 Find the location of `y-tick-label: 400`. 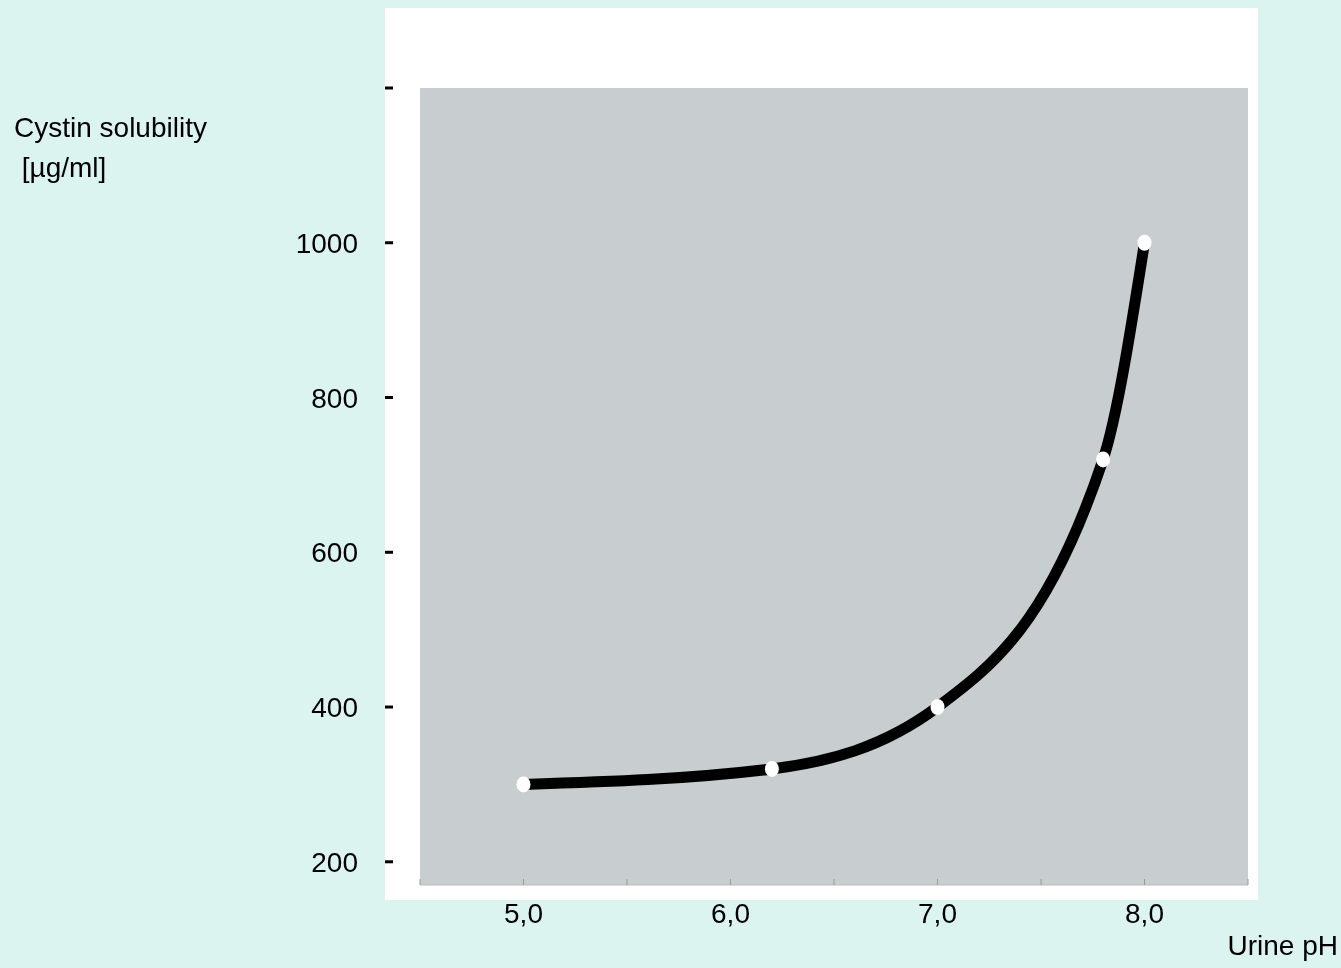

y-tick-label: 400 is located at coordinates (334, 708).